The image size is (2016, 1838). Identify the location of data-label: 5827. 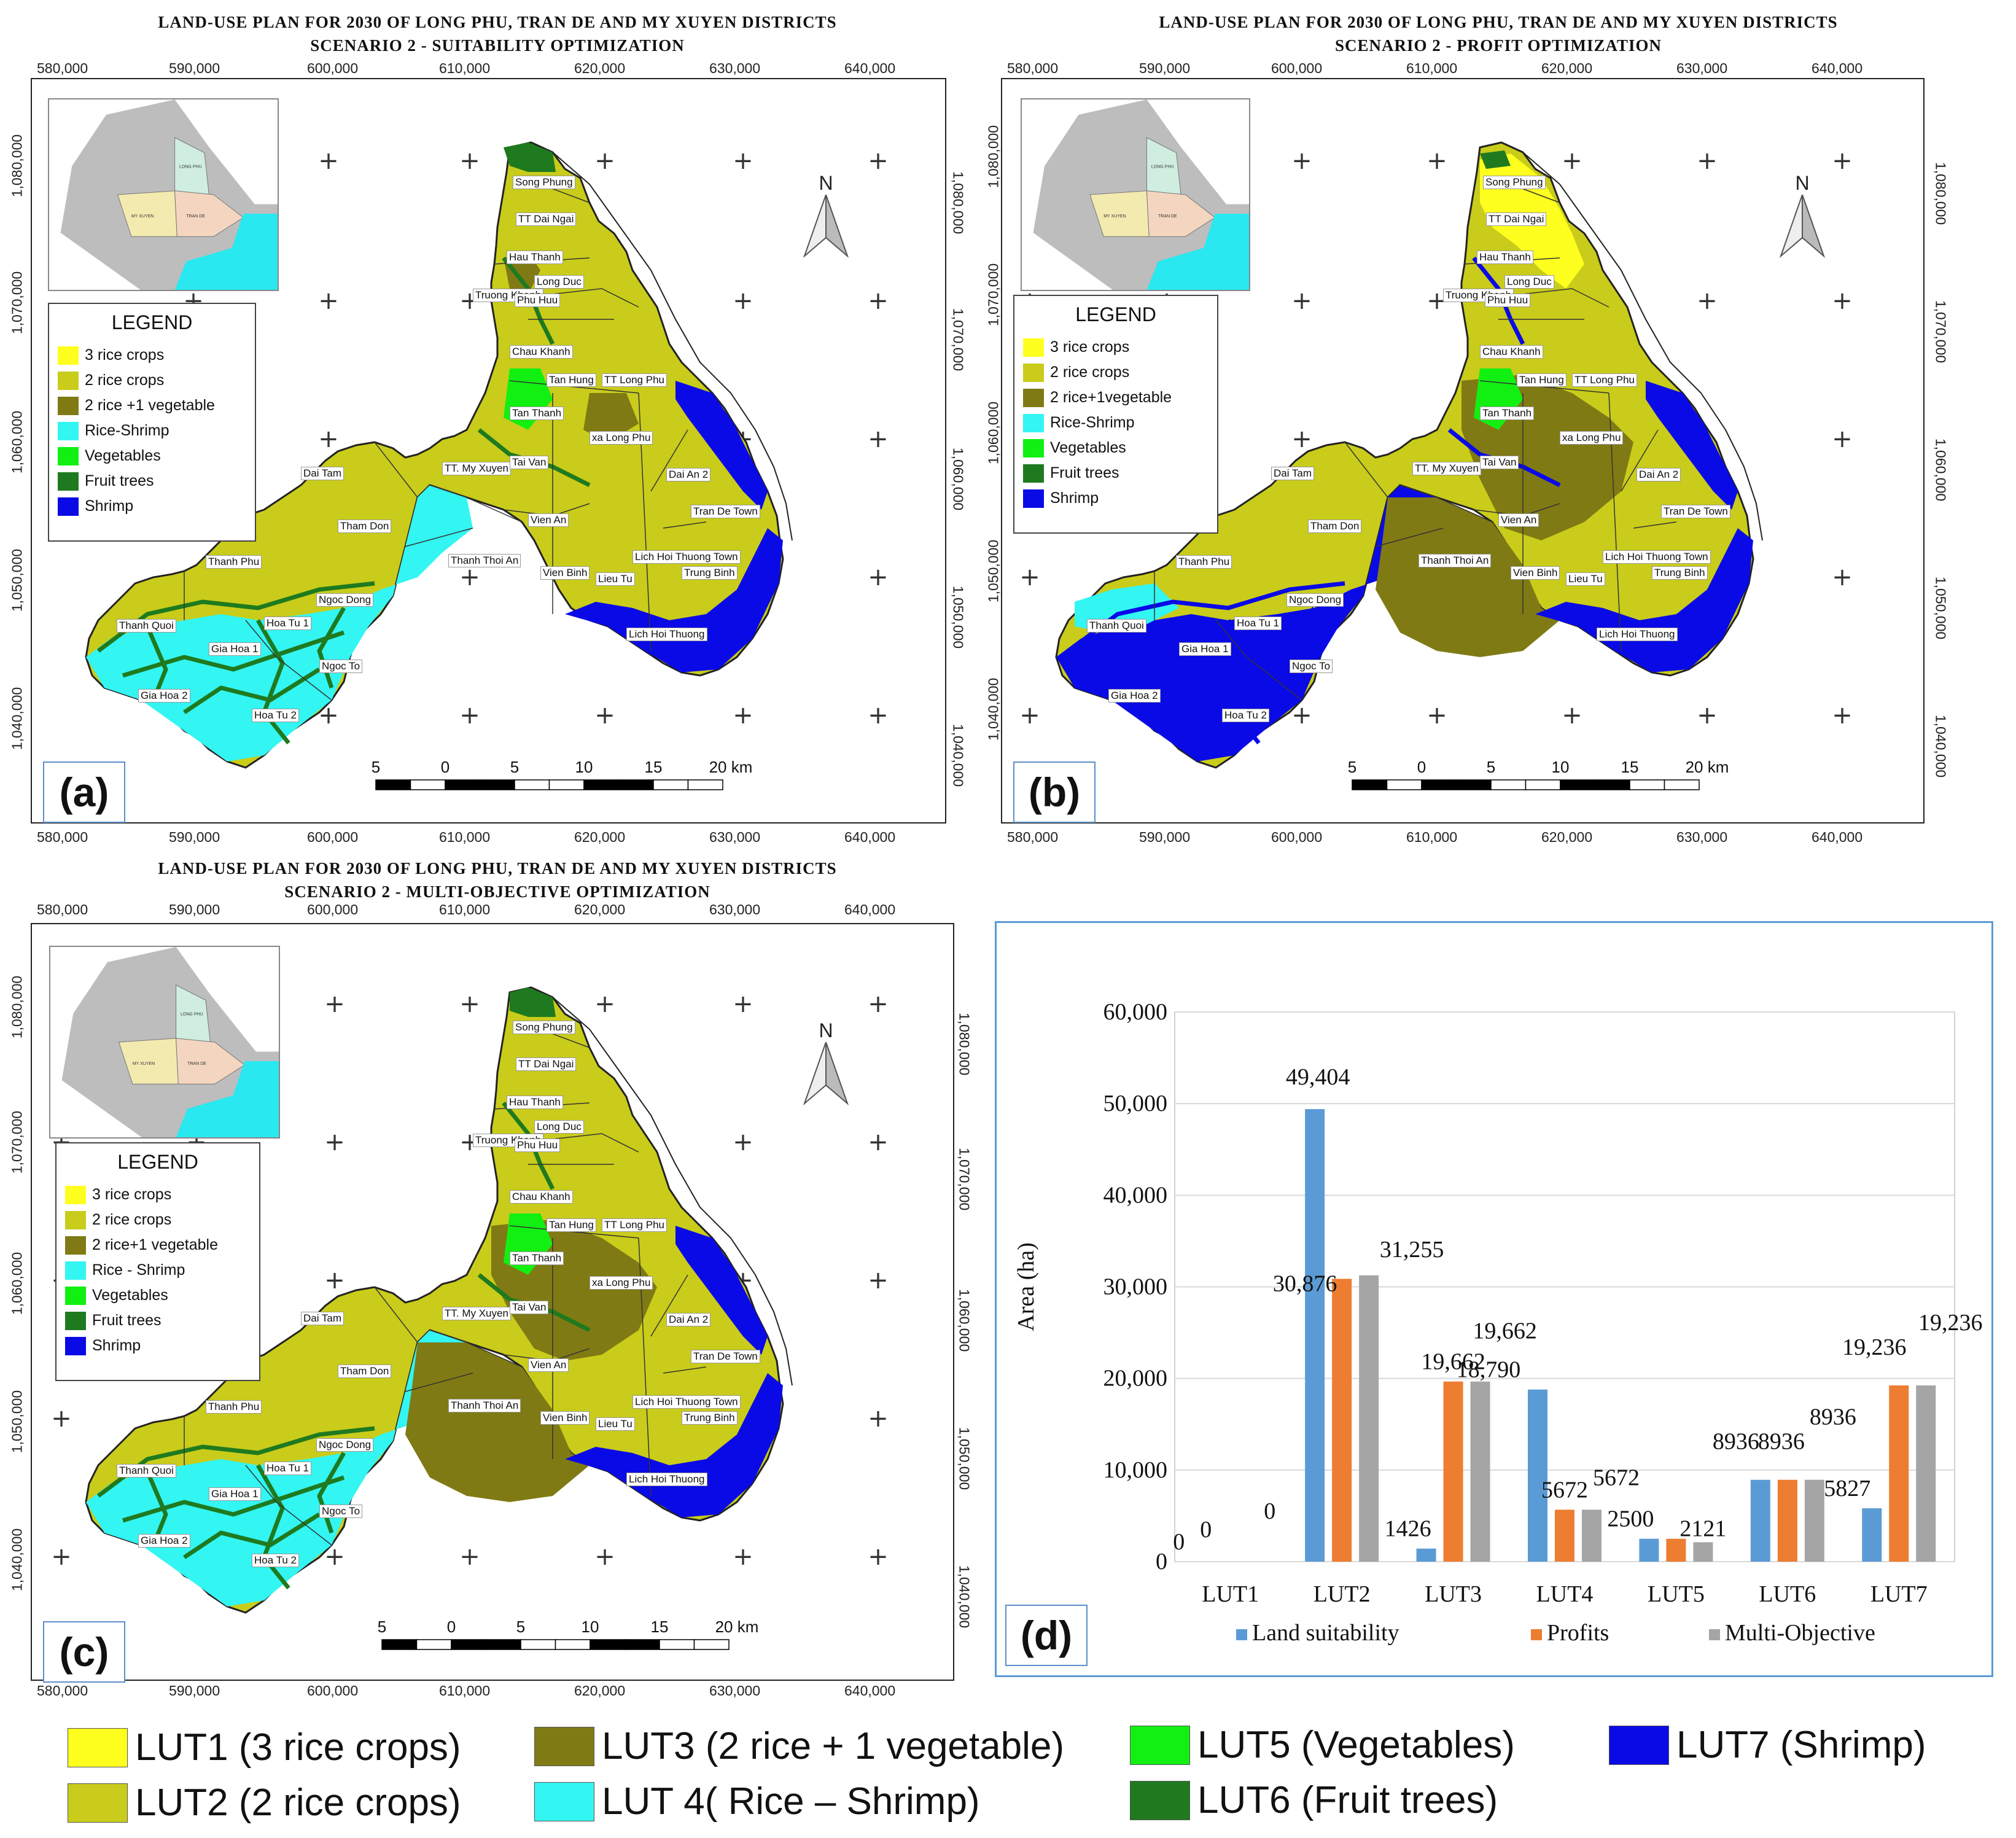
(1847, 1488).